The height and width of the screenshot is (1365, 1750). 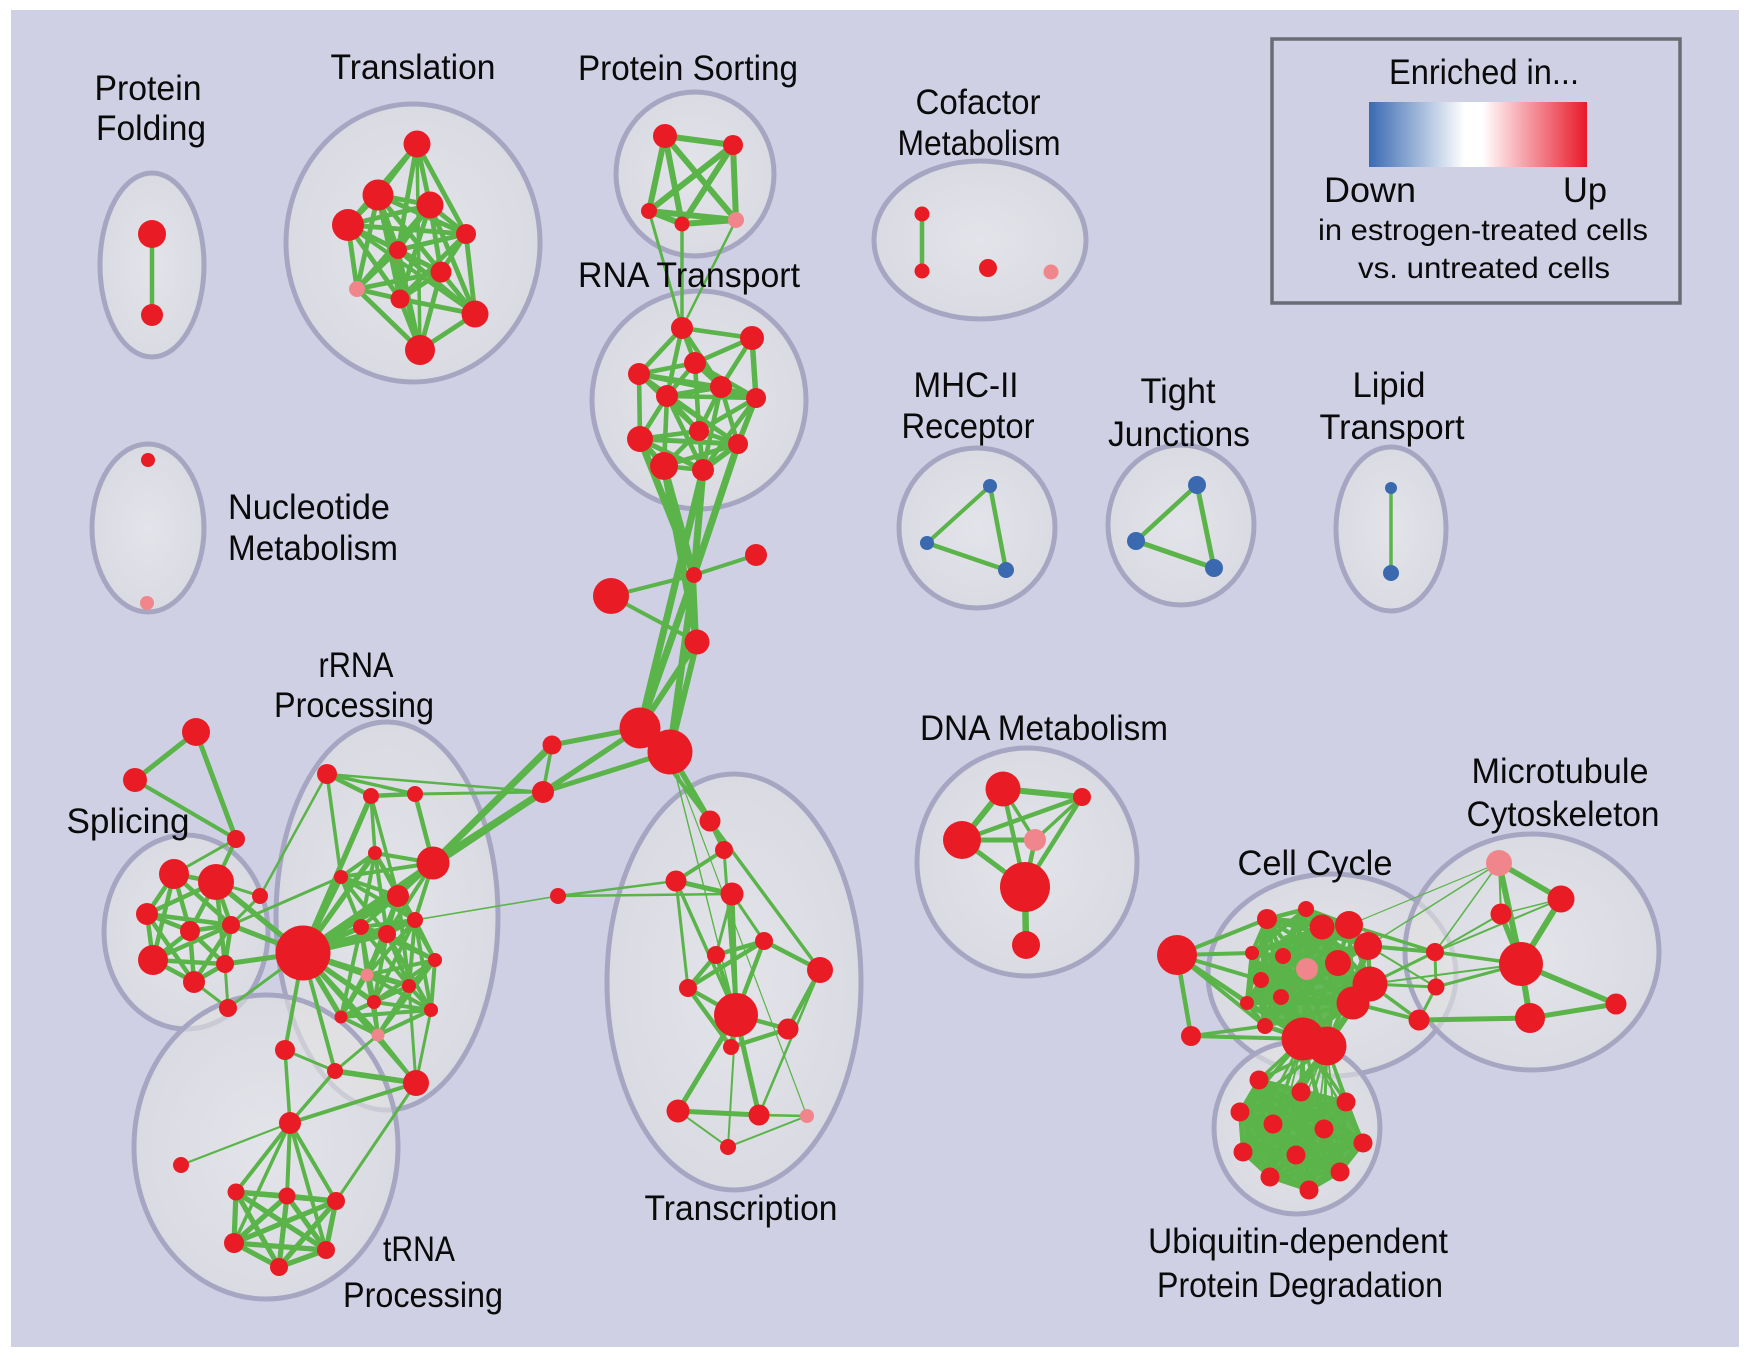 I want to click on svg-text: Receptor, so click(x=968, y=426).